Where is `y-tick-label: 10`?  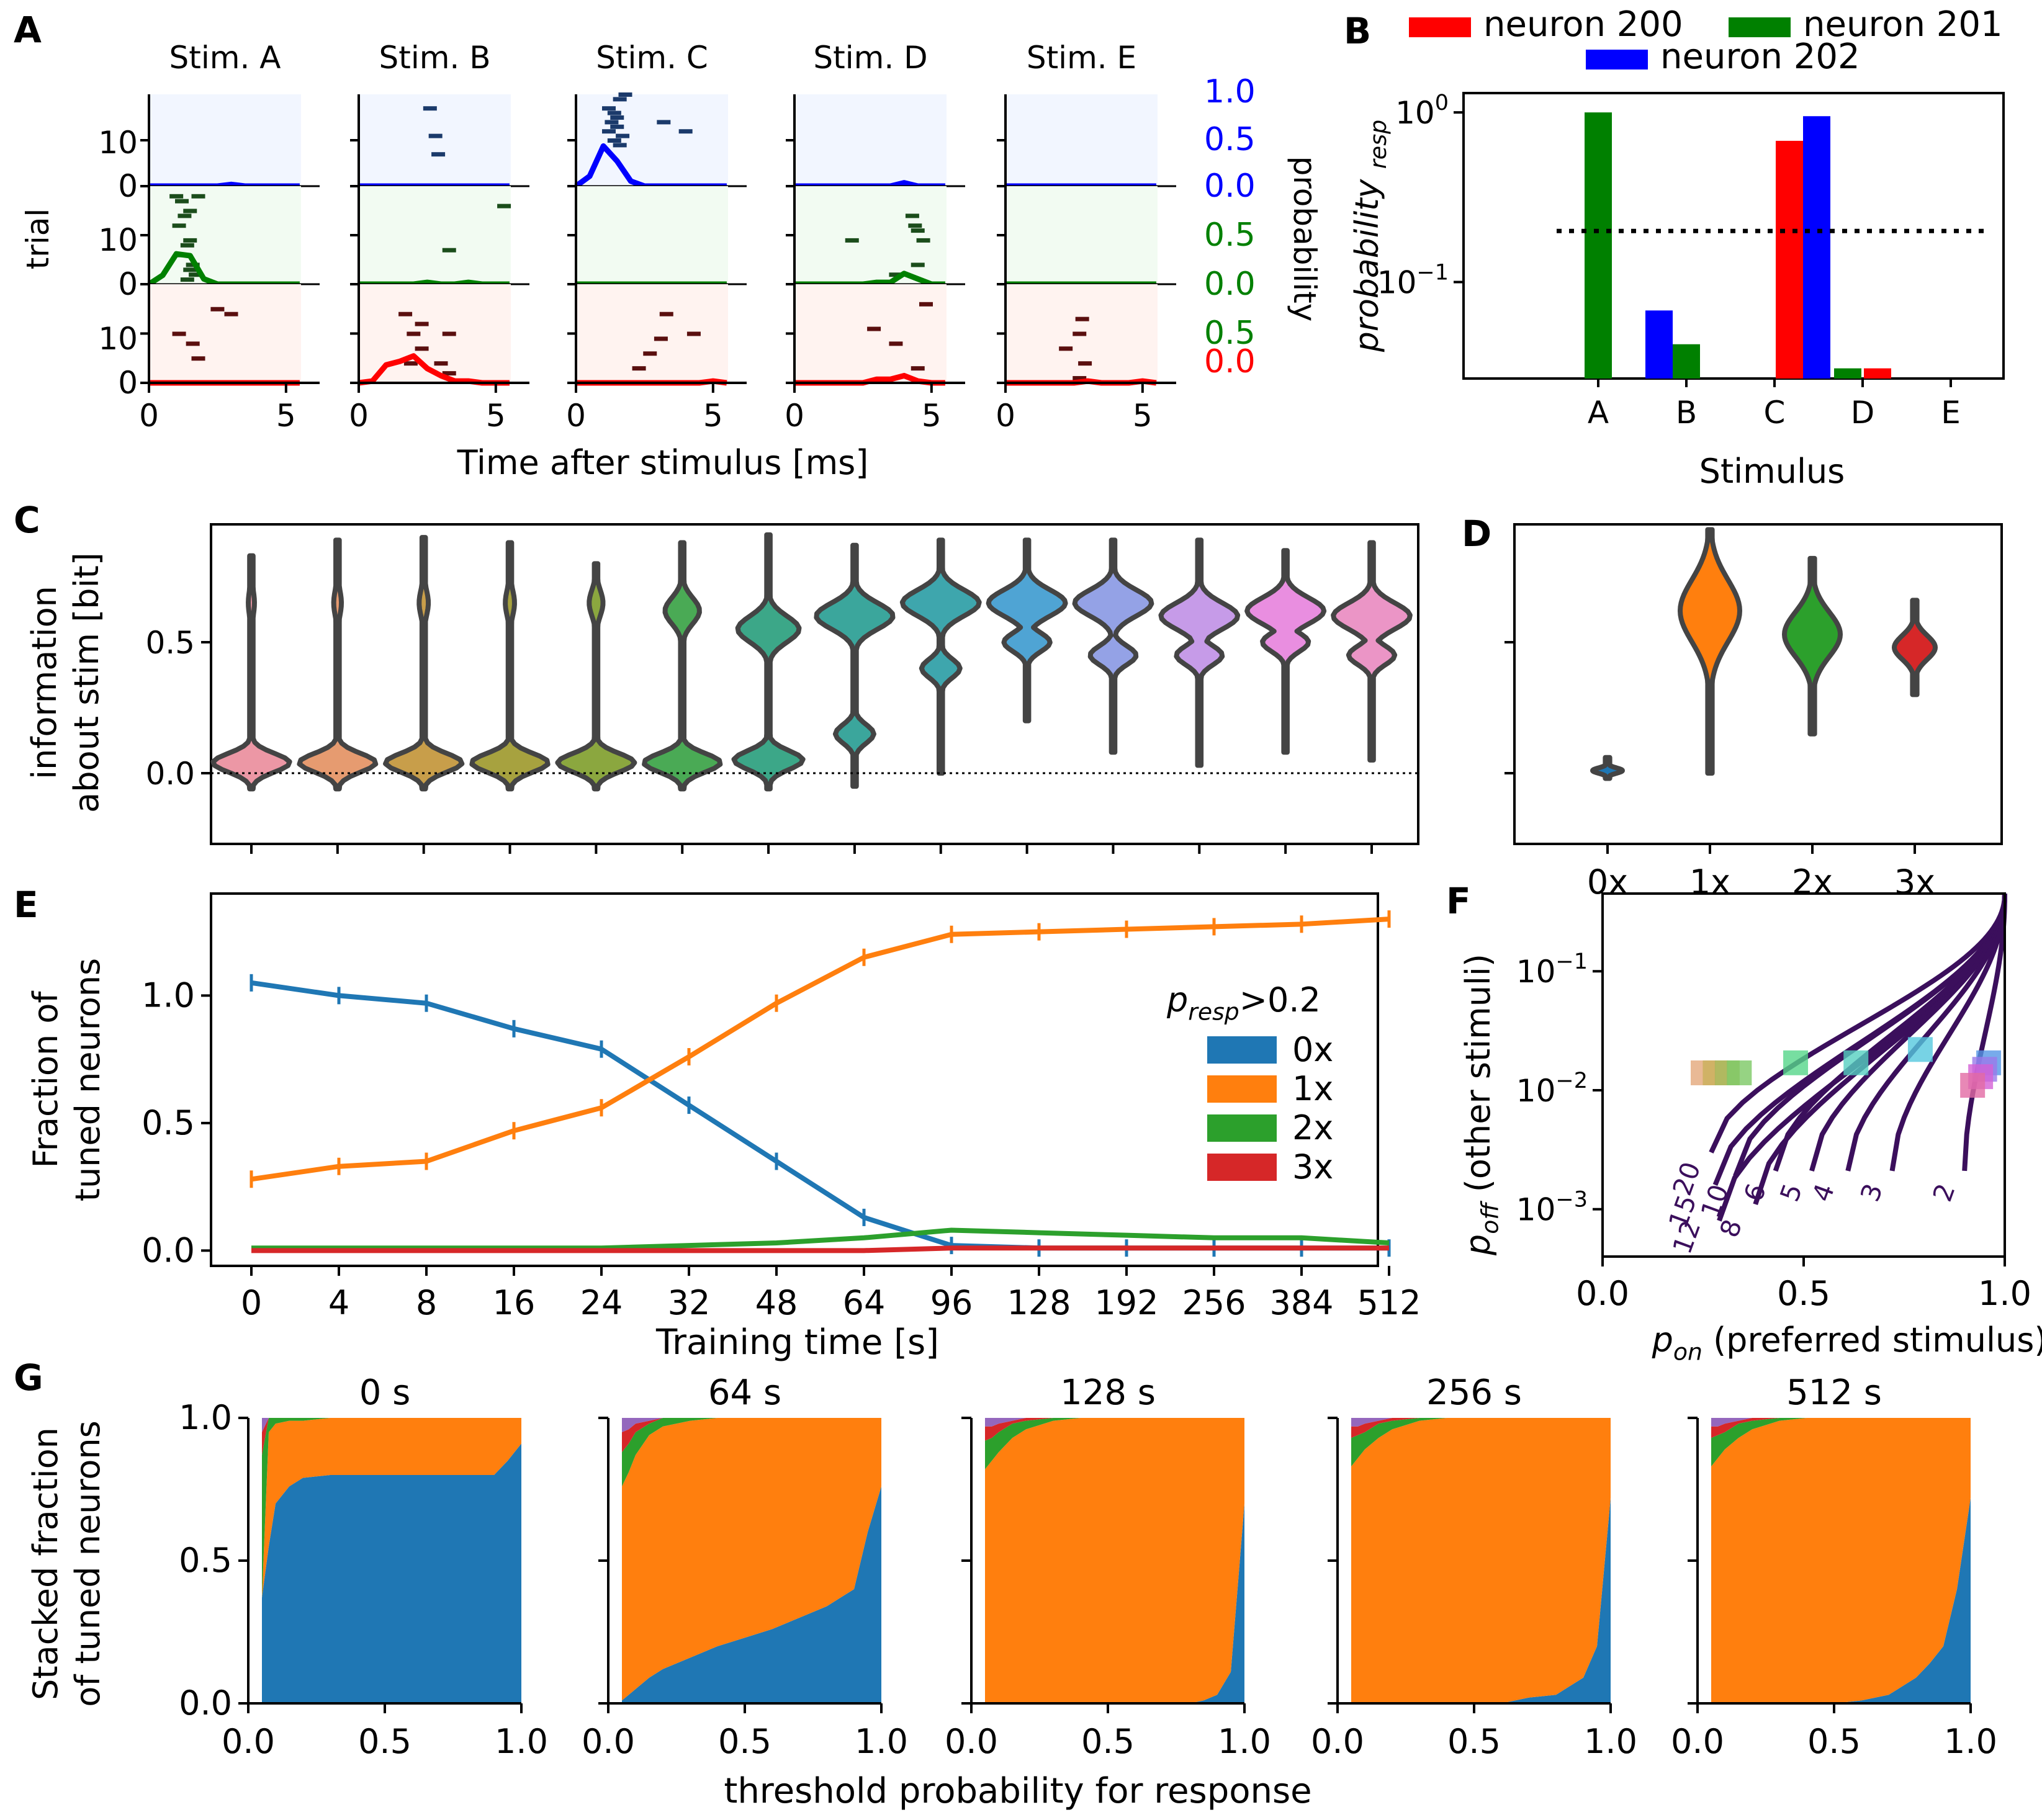
y-tick-label: 10 is located at coordinates (118, 339).